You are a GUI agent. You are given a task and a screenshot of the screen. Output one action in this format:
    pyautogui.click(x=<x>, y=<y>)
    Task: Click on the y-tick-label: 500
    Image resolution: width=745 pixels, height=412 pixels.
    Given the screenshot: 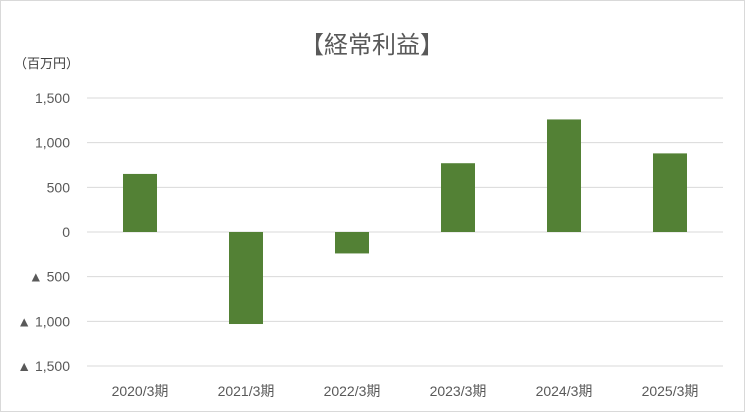 What is the action you would take?
    pyautogui.click(x=59, y=187)
    